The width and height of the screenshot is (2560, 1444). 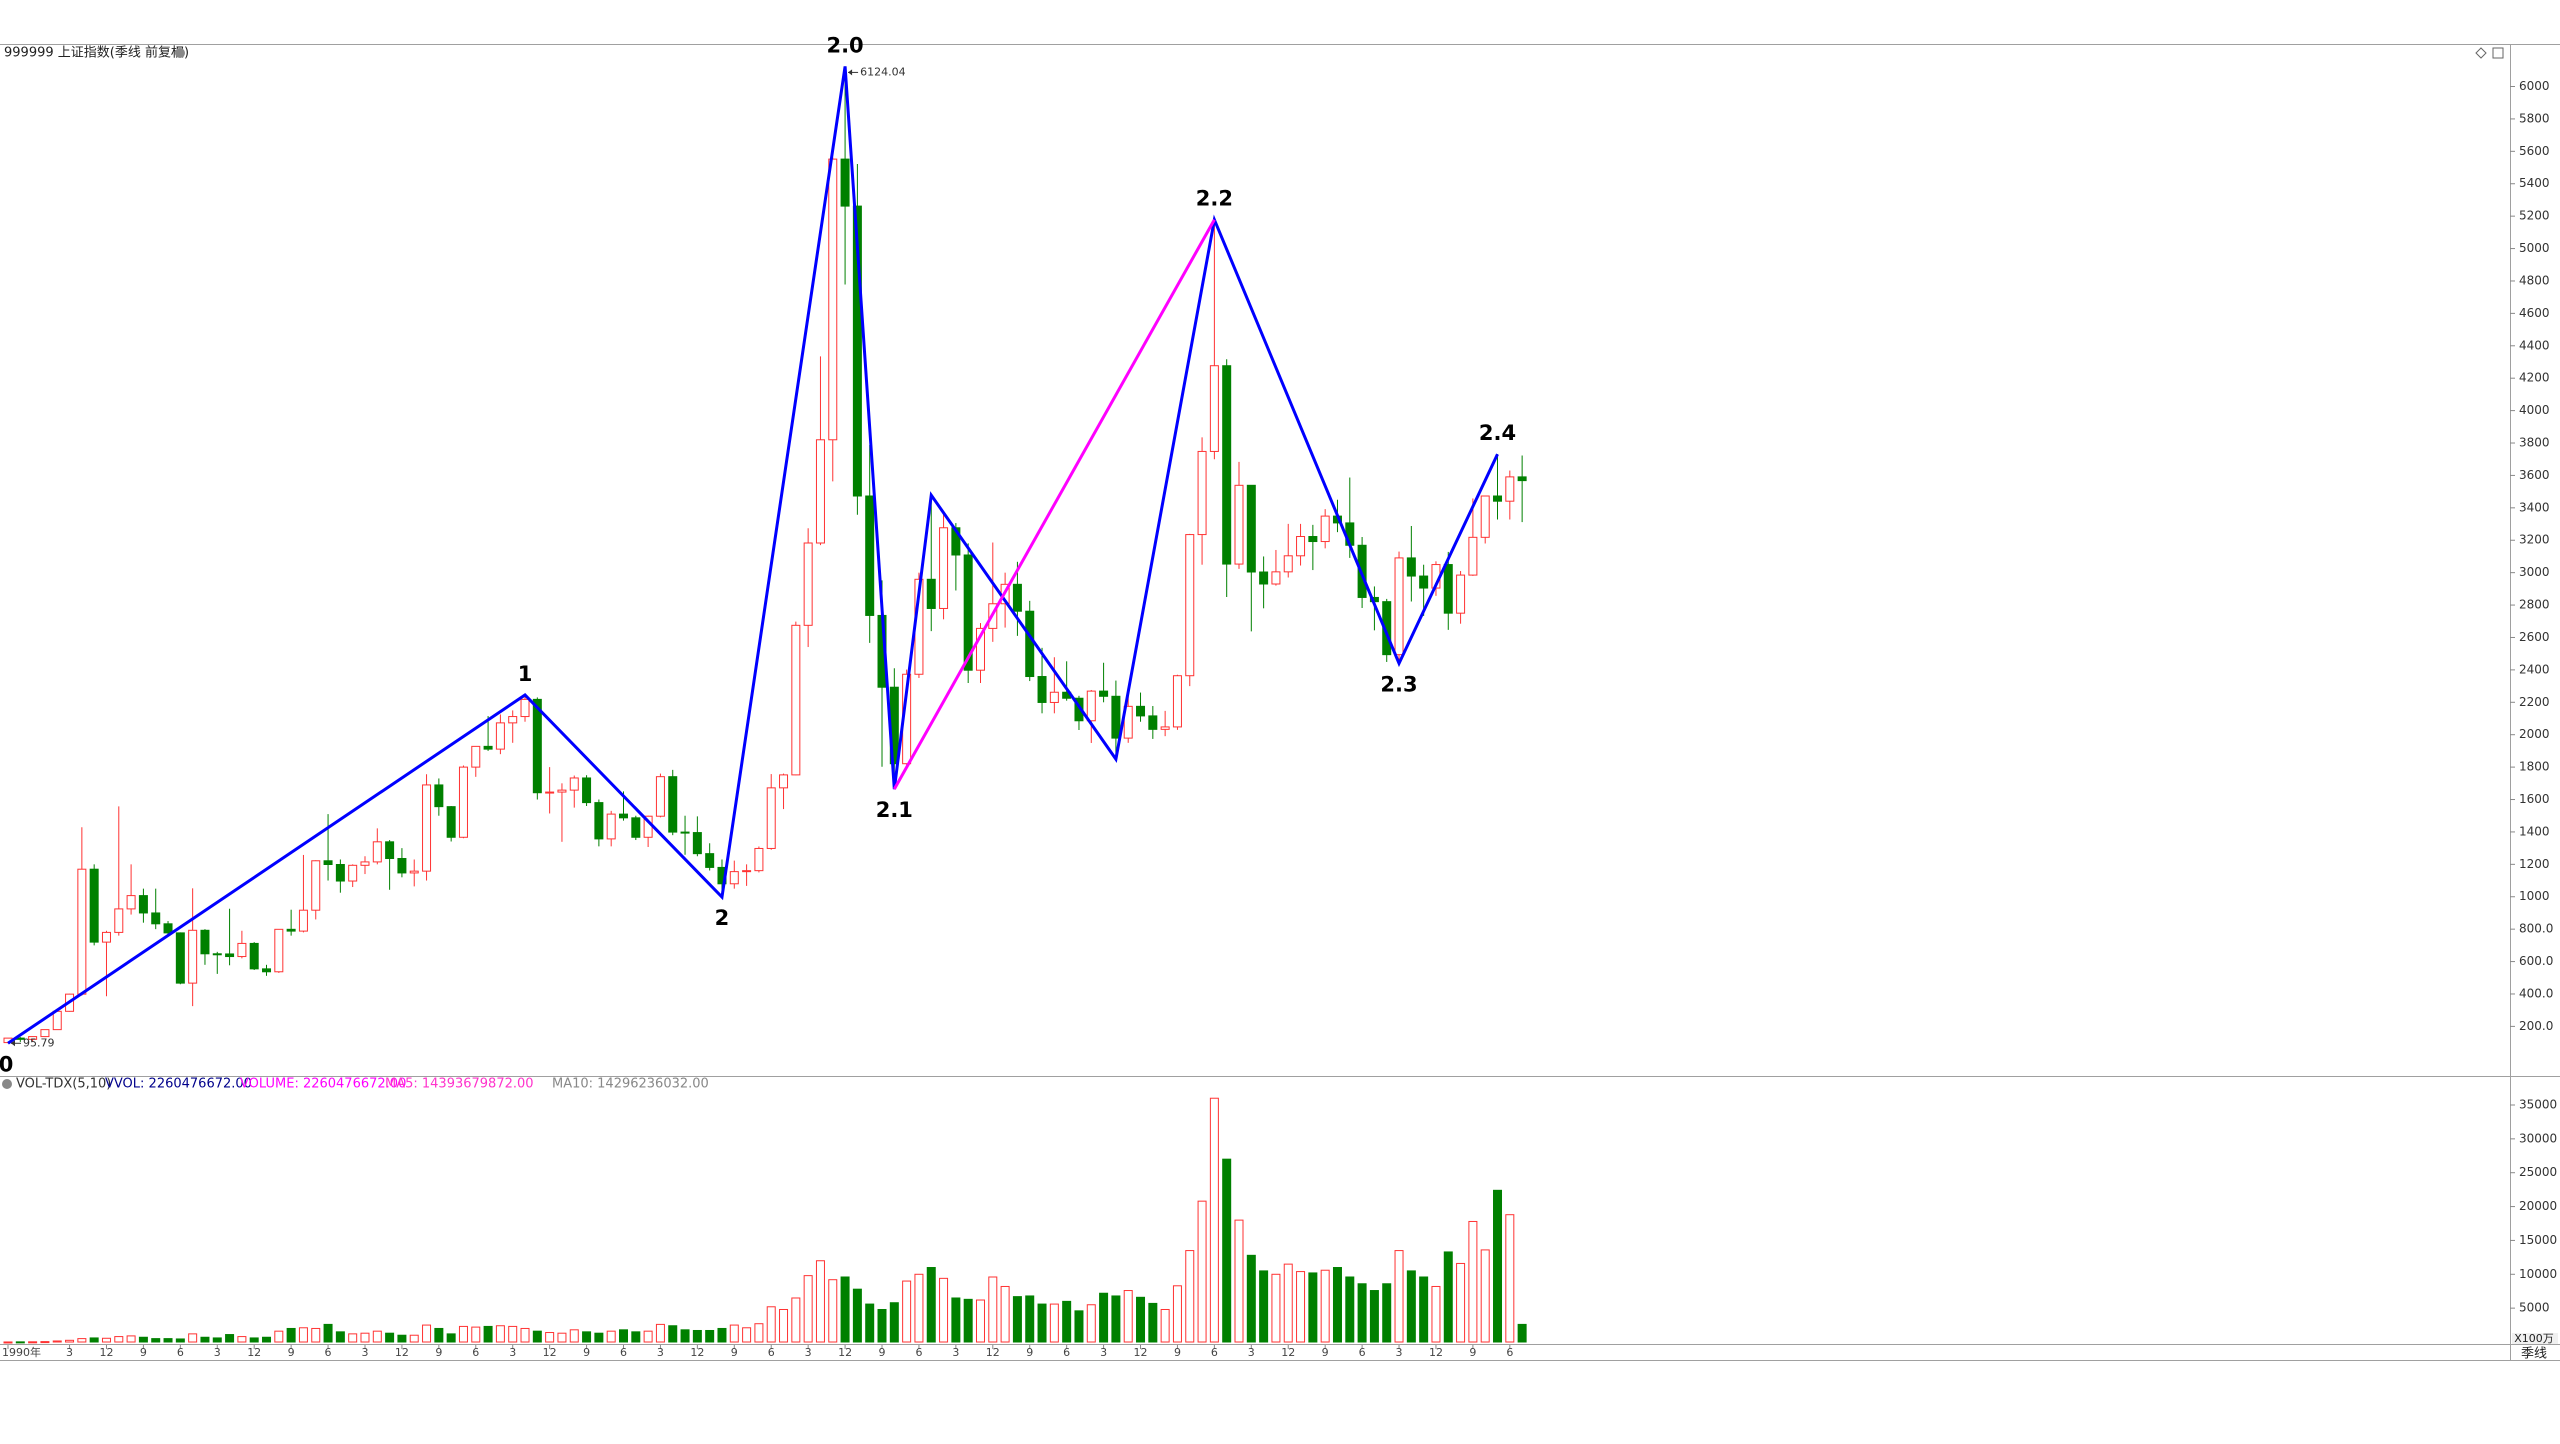 What do you see at coordinates (2534, 1338) in the screenshot?
I see `volume-unit: X100万` at bounding box center [2534, 1338].